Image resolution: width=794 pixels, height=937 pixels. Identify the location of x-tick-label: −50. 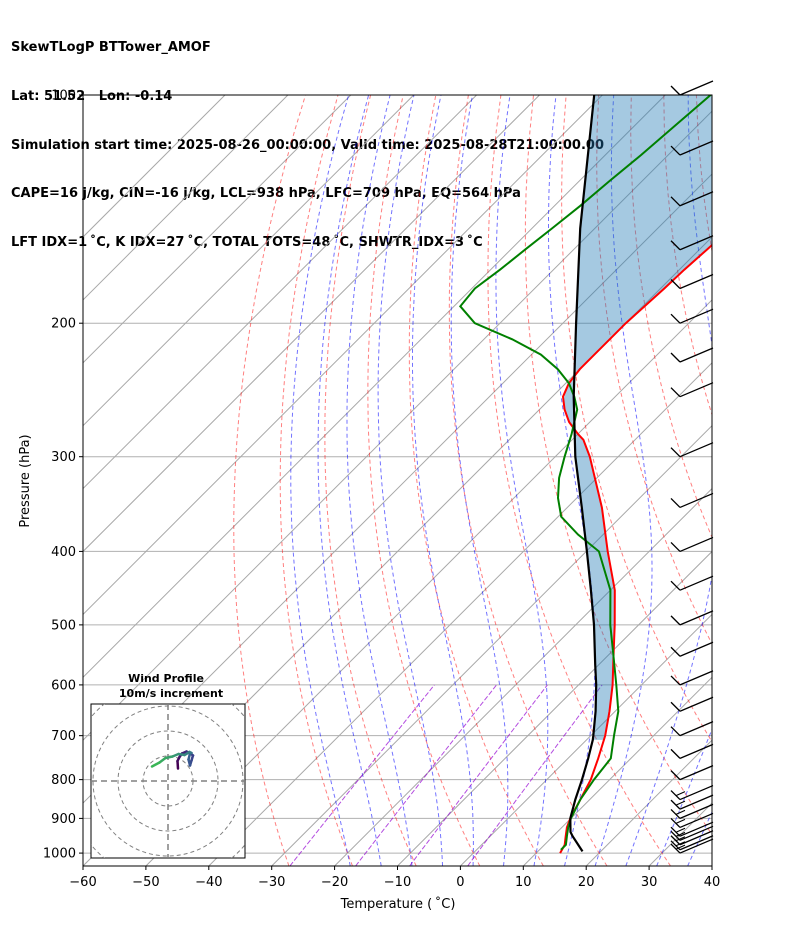
(145, 882).